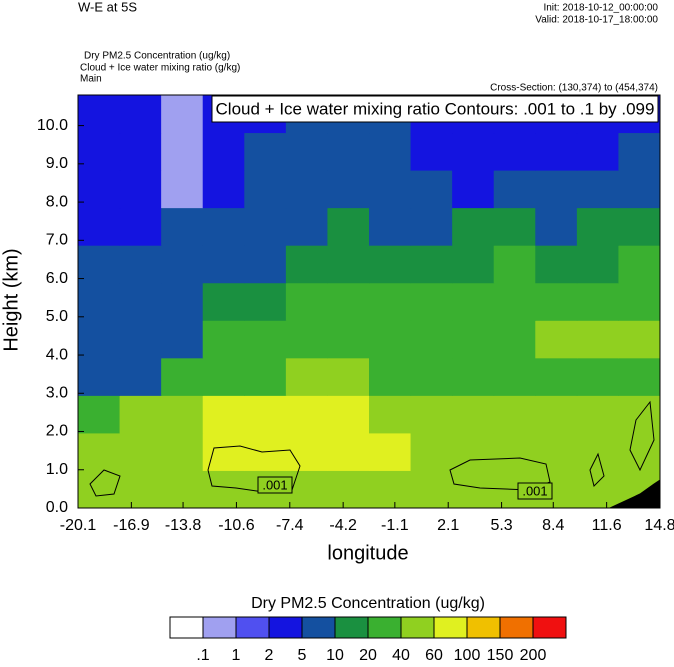  I want to click on colorbar-label: 10, so click(335, 655).